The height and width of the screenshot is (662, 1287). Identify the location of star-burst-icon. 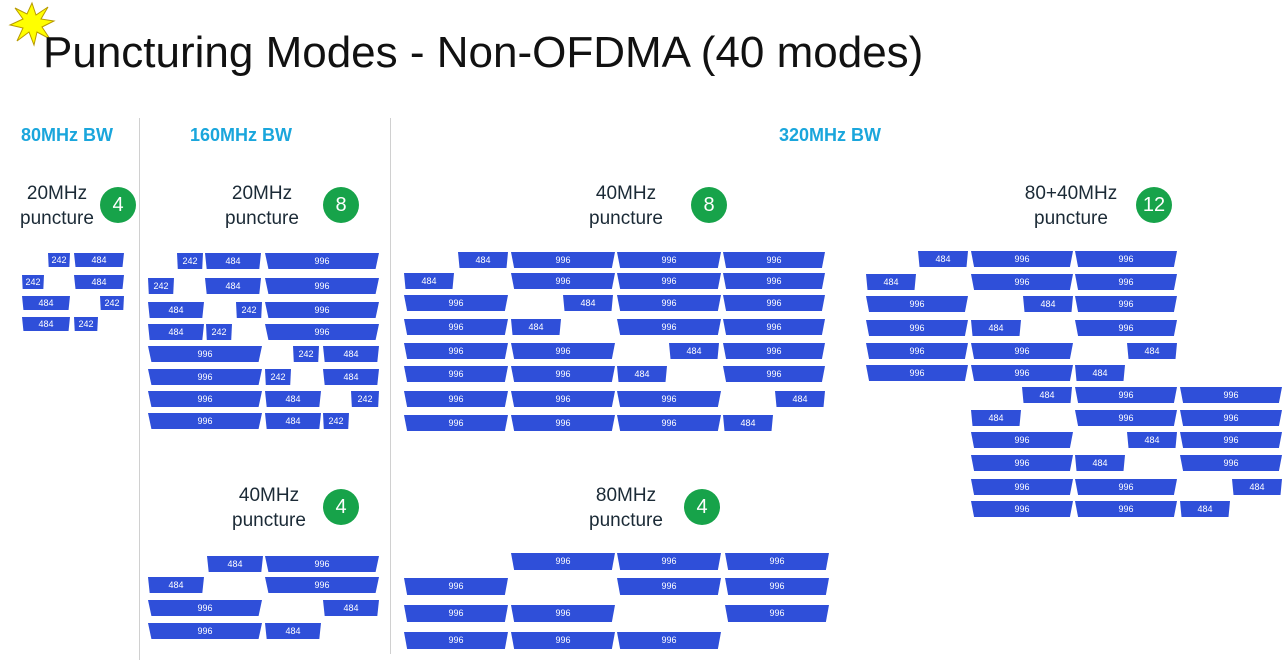
(32, 24).